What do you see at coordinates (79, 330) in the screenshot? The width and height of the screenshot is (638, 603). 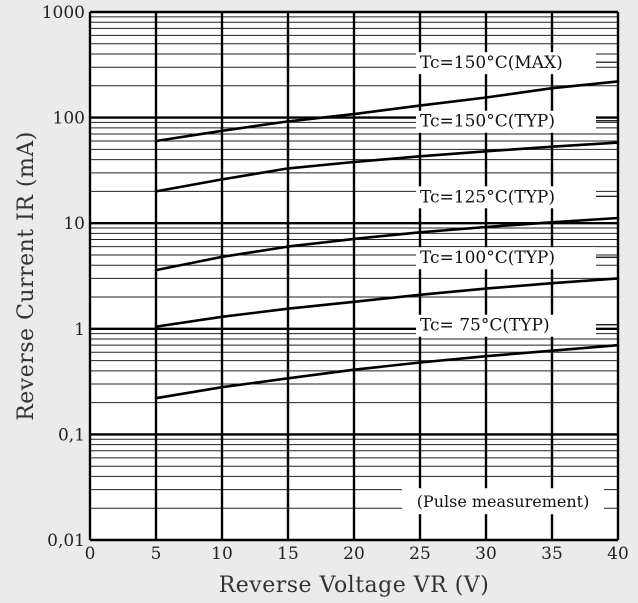 I see `y-tick-label: 1` at bounding box center [79, 330].